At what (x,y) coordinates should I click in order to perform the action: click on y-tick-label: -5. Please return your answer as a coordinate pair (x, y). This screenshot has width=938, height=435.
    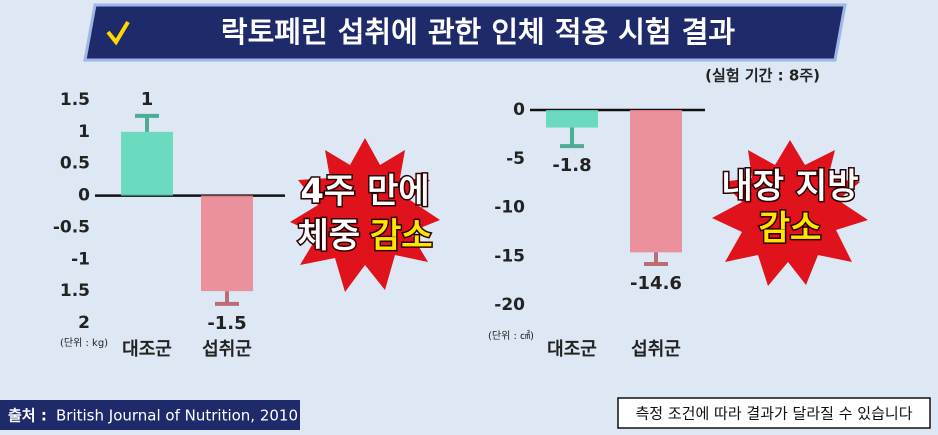
    Looking at the image, I should click on (515, 159).